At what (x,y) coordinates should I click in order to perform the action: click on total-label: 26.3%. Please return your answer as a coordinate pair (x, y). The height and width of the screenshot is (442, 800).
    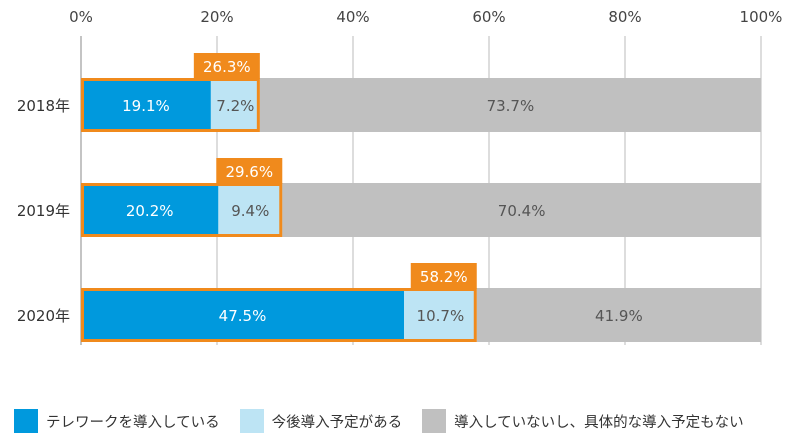
    Looking at the image, I should click on (227, 67).